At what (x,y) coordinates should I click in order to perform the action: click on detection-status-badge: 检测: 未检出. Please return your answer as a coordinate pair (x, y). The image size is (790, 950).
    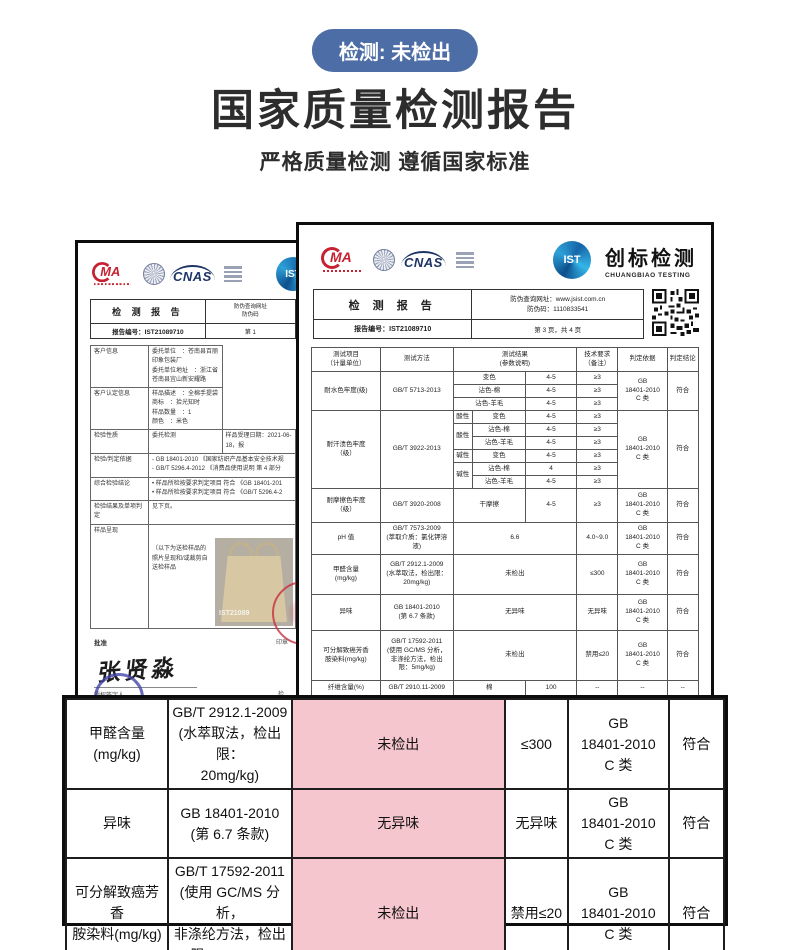
    Looking at the image, I should click on (395, 50).